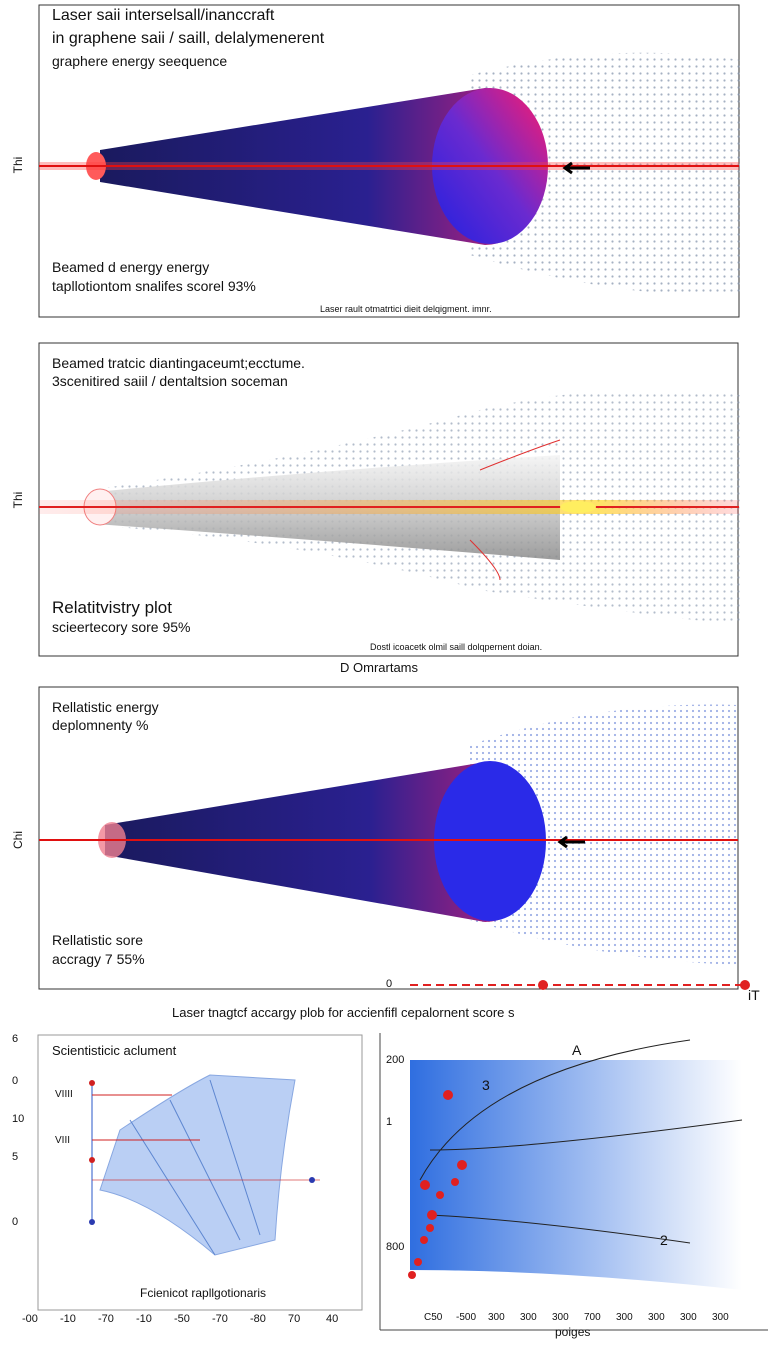 The width and height of the screenshot is (768, 1349). I want to click on panel-title: in graphene saii / saill, delalymenerent, so click(188, 38).